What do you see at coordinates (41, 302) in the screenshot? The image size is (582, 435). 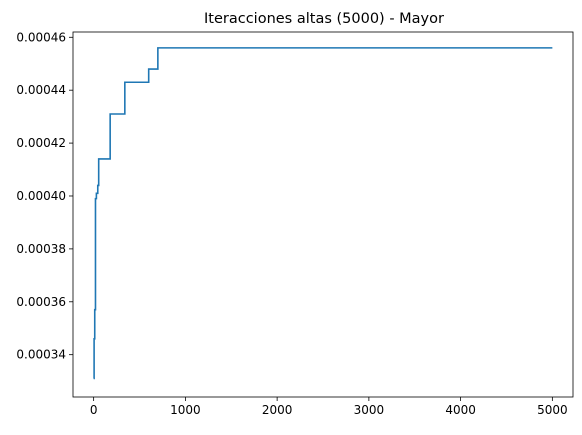 I see `y-tick-label: 0.00036` at bounding box center [41, 302].